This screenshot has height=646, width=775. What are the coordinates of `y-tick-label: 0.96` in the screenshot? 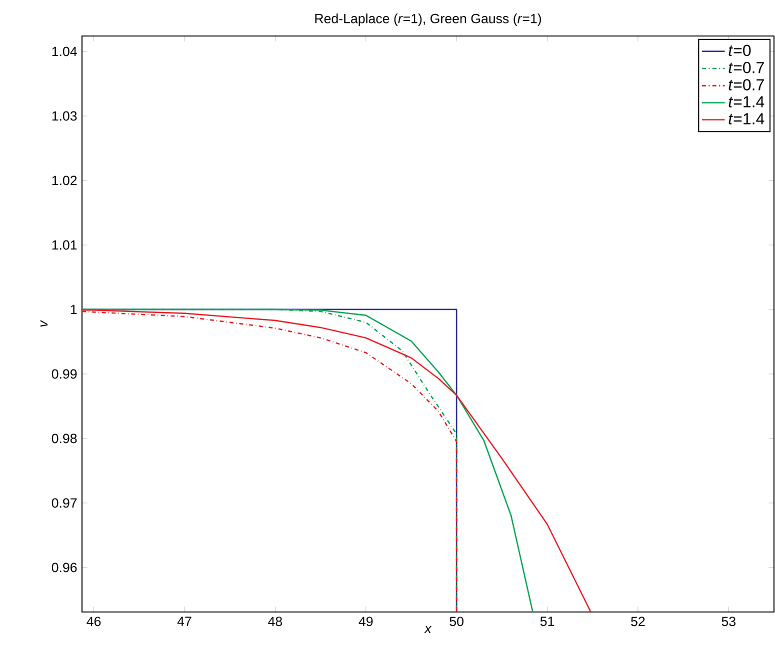 It's located at (64, 567).